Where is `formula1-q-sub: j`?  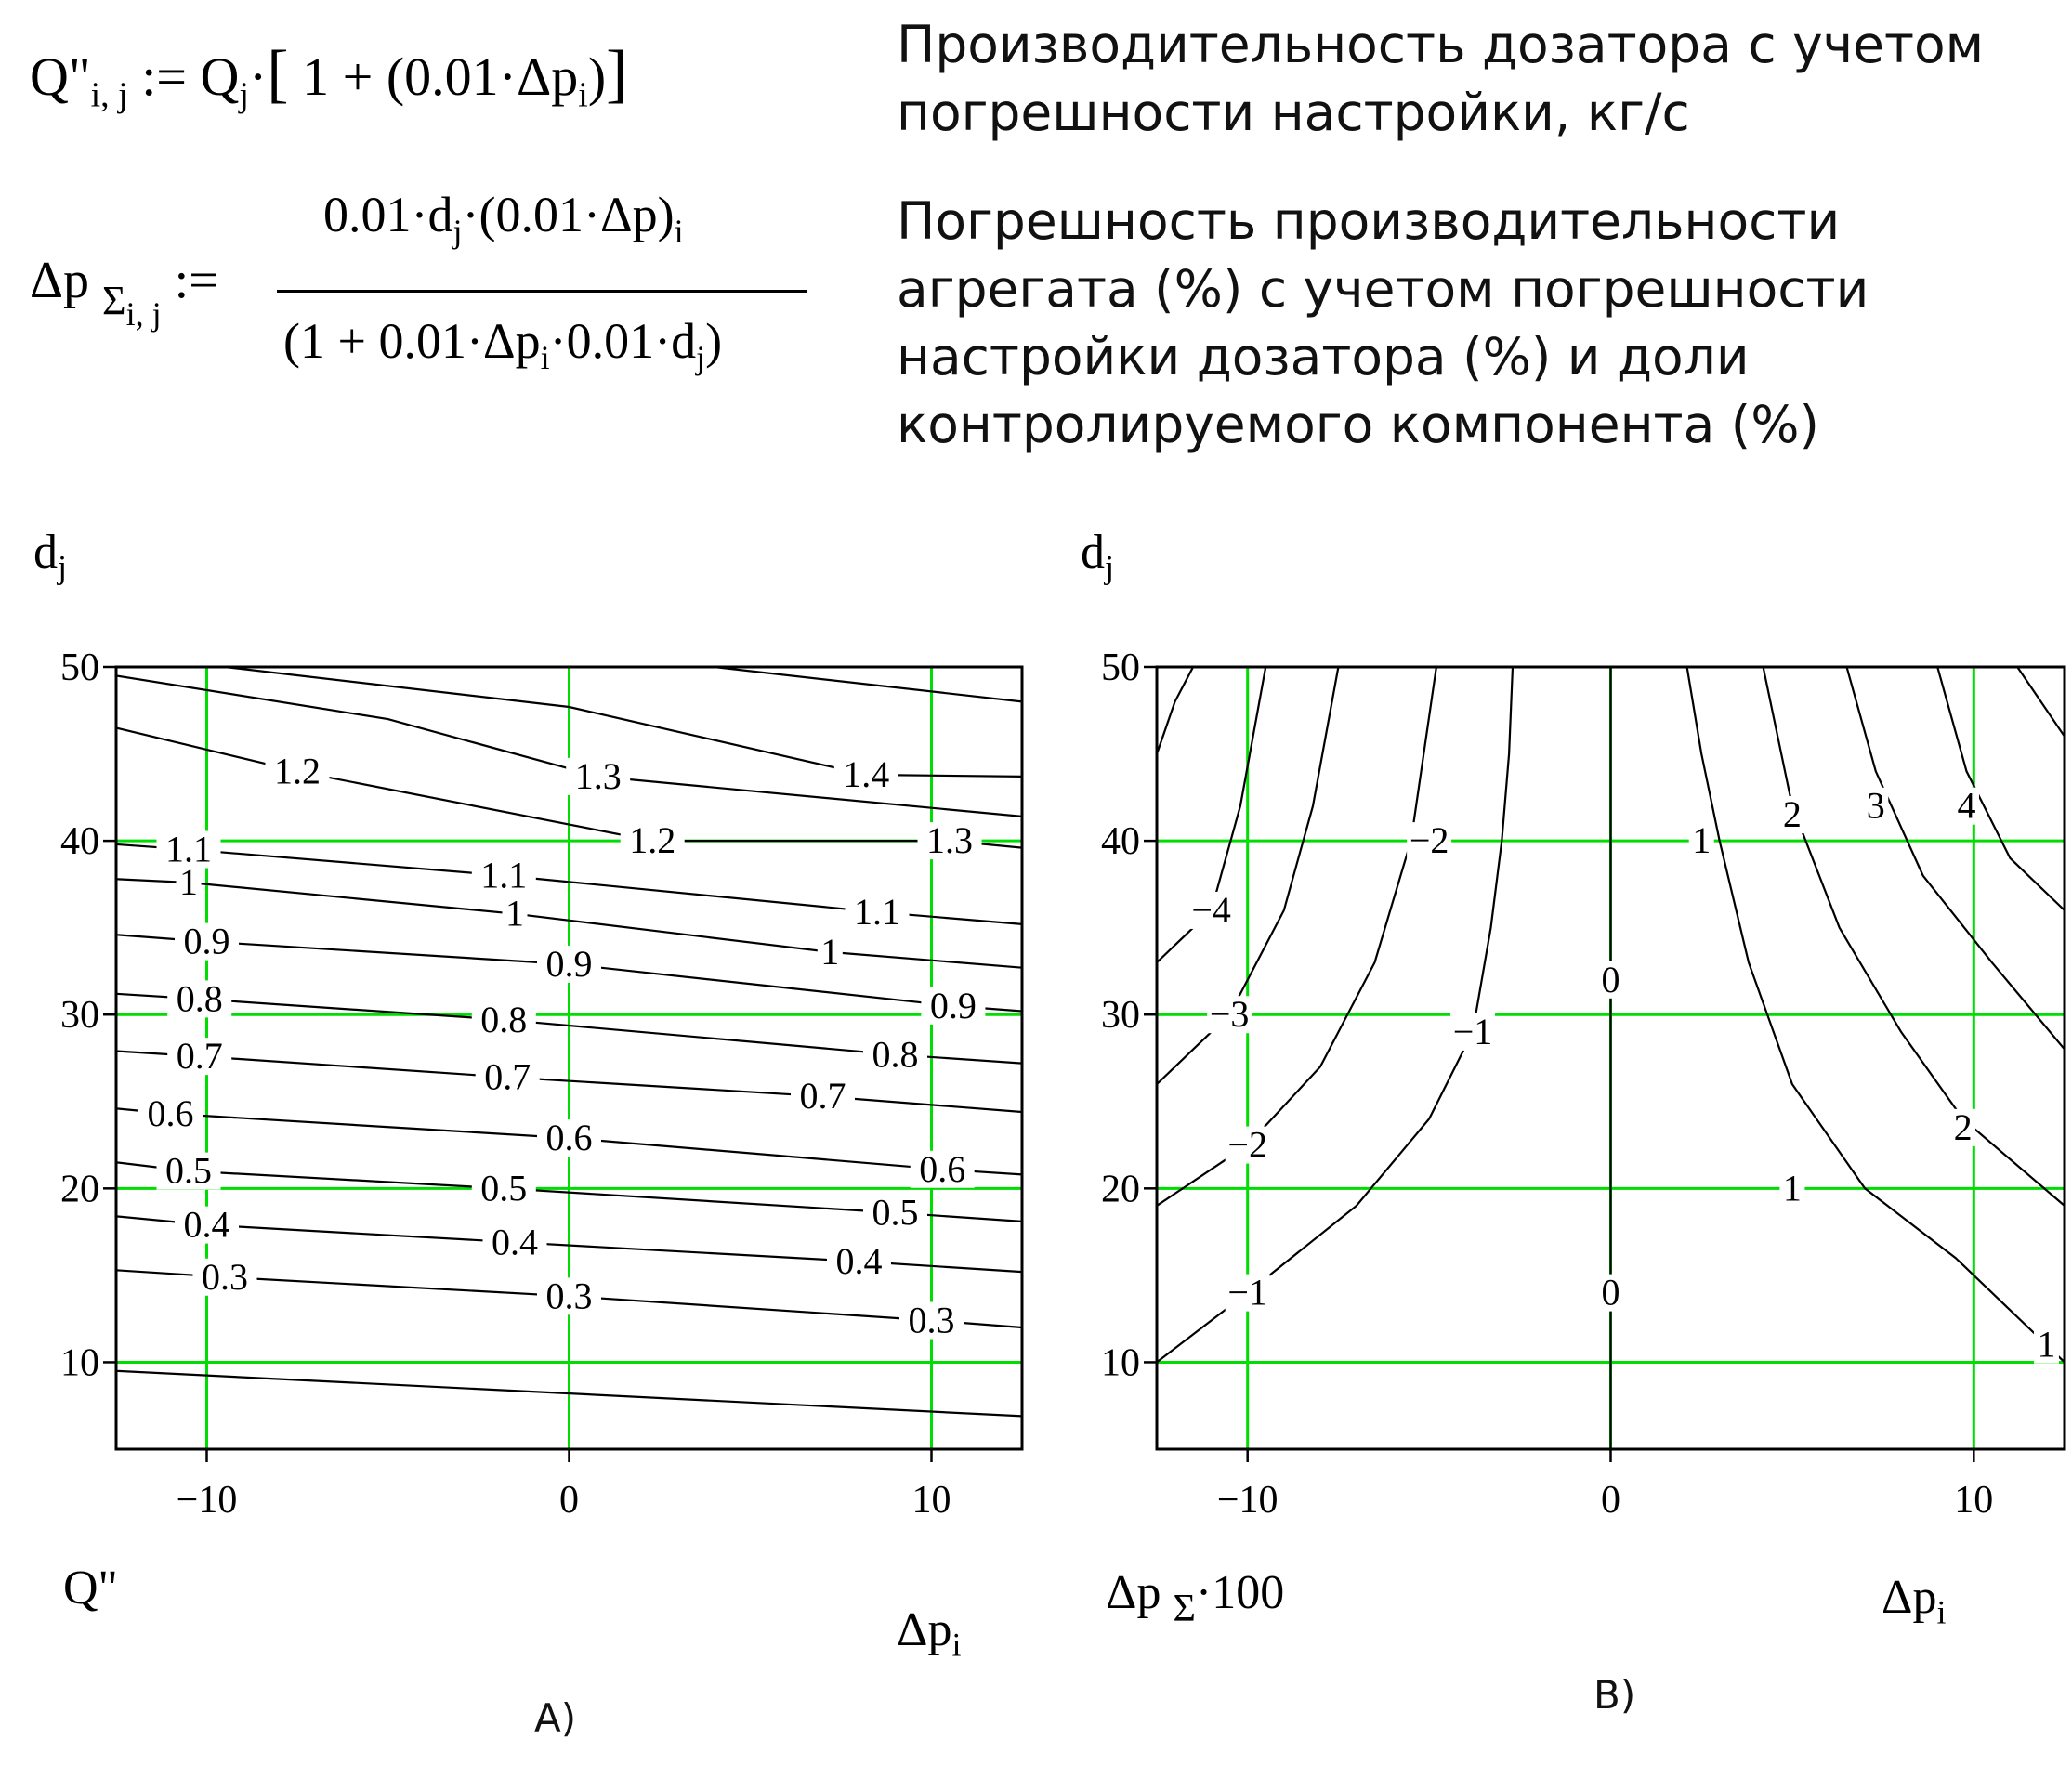 formula1-q-sub: j is located at coordinates (244, 95).